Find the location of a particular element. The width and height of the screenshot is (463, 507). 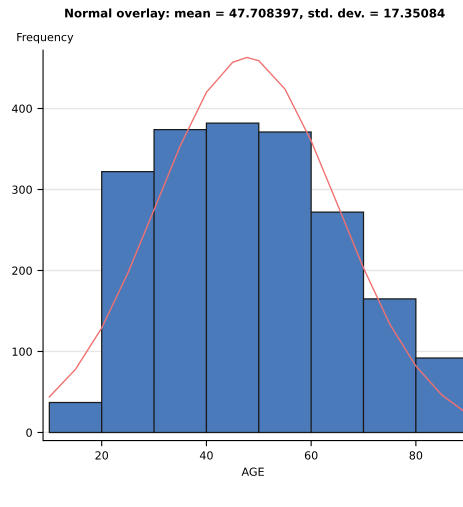

y-axis-title: Frequency is located at coordinates (45, 38).